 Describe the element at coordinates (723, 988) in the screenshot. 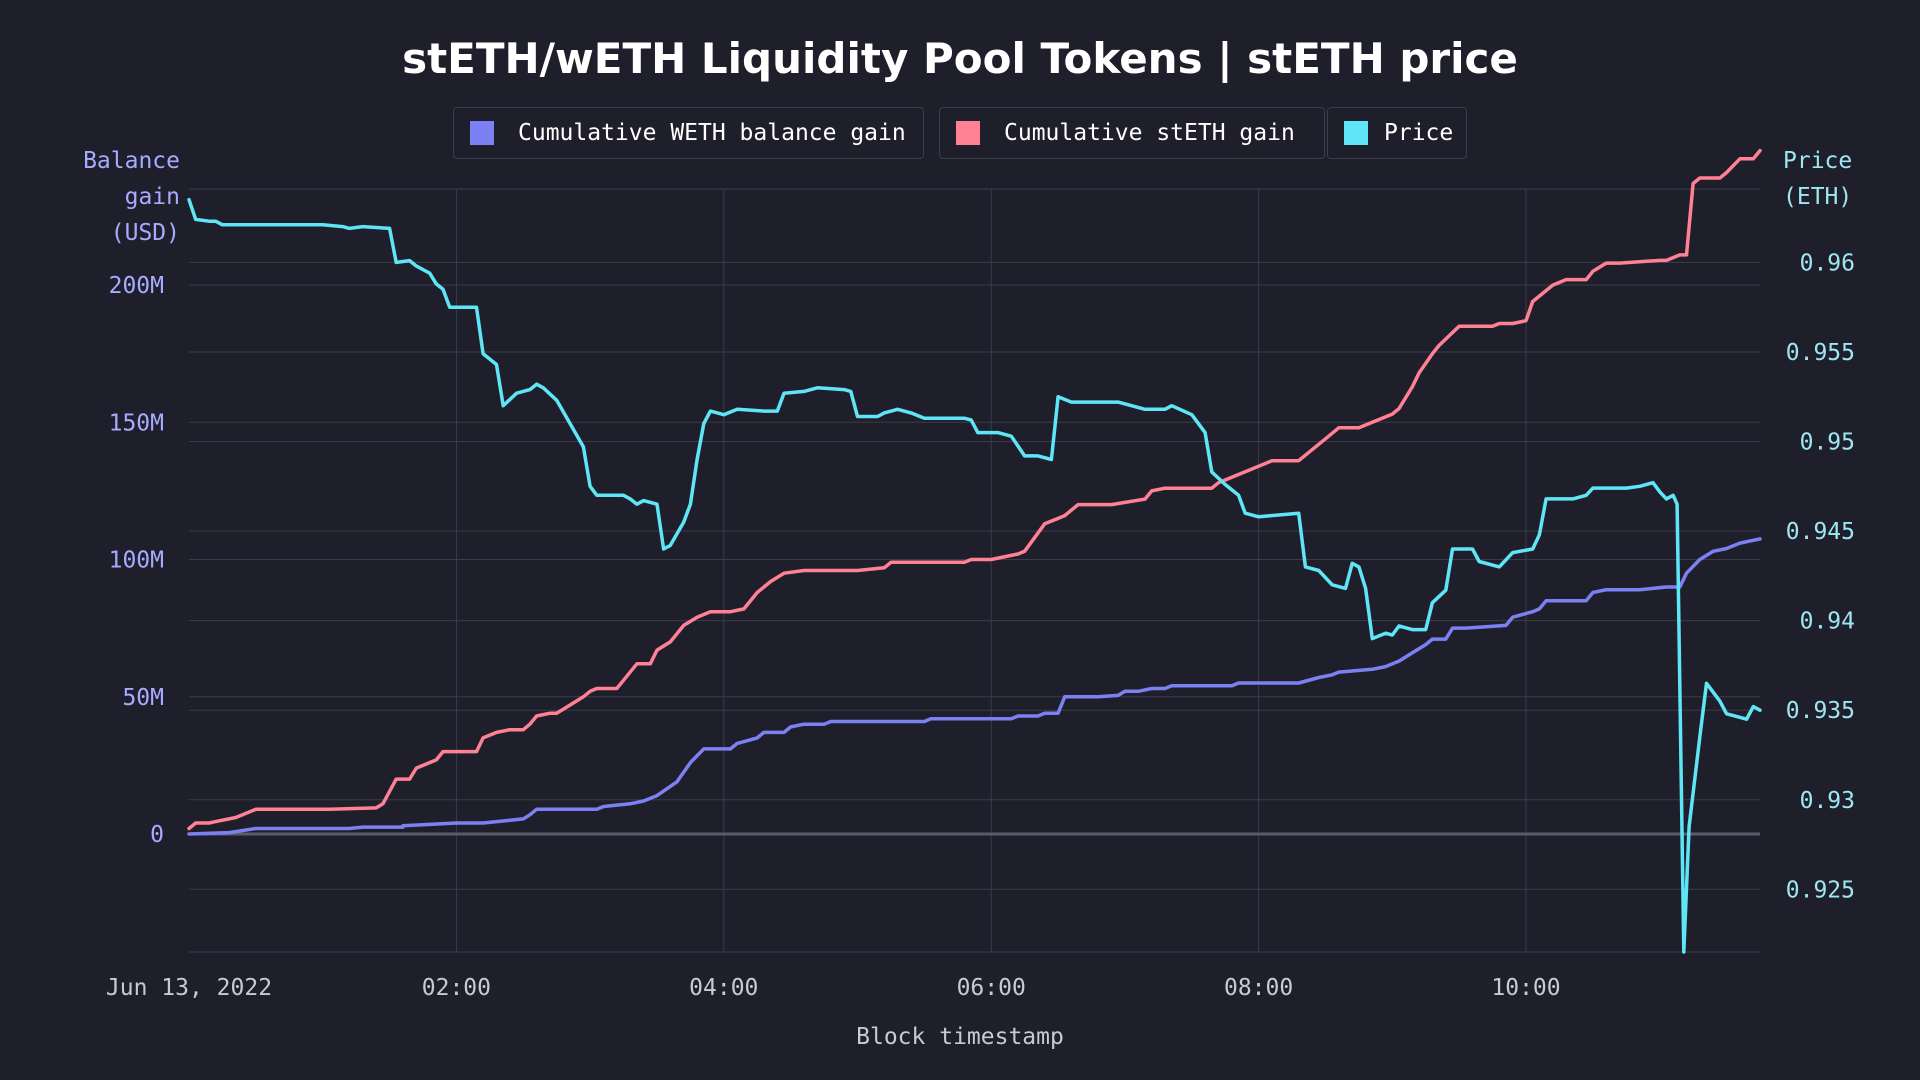

I see `x-tick-label: 04:00` at that location.